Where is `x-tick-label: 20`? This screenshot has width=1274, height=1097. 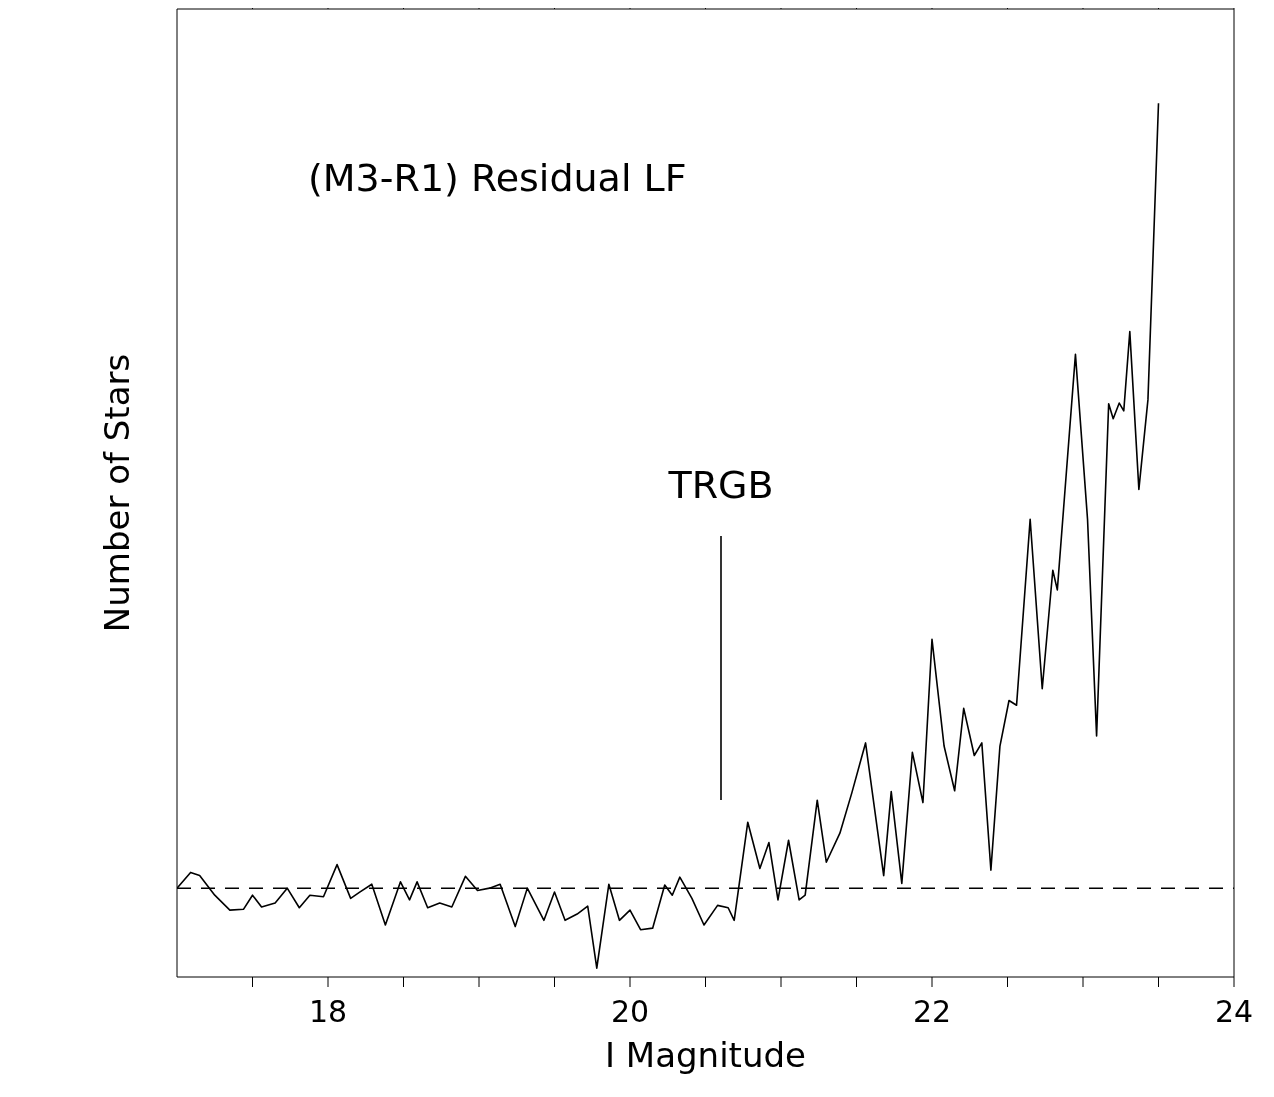
x-tick-label: 20 is located at coordinates (630, 1012).